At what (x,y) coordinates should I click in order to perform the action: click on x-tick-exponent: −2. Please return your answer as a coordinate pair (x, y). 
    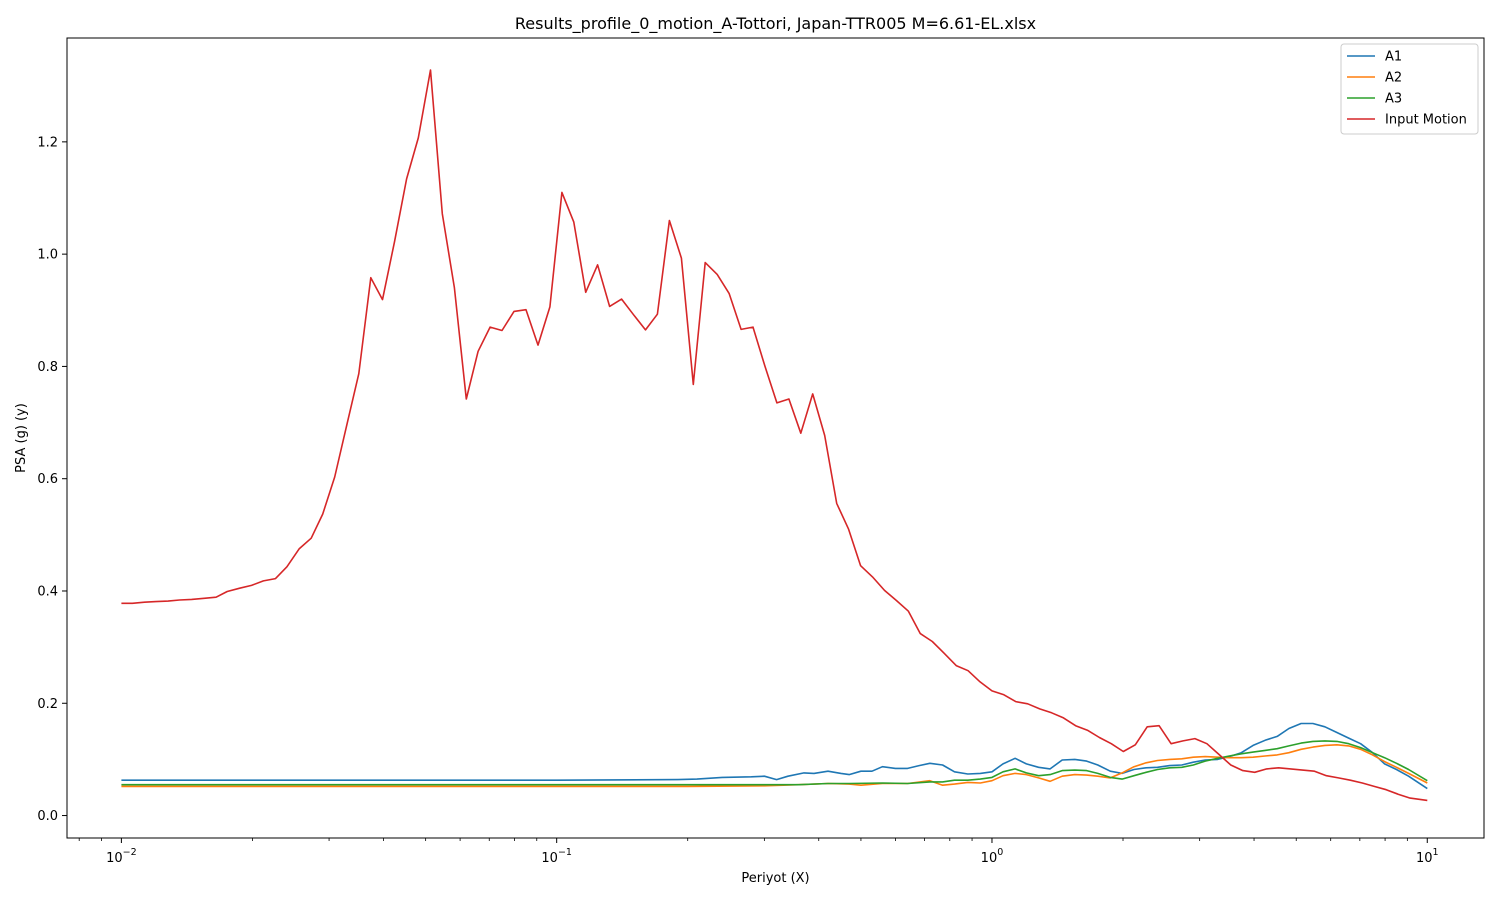
    Looking at the image, I should click on (130, 852).